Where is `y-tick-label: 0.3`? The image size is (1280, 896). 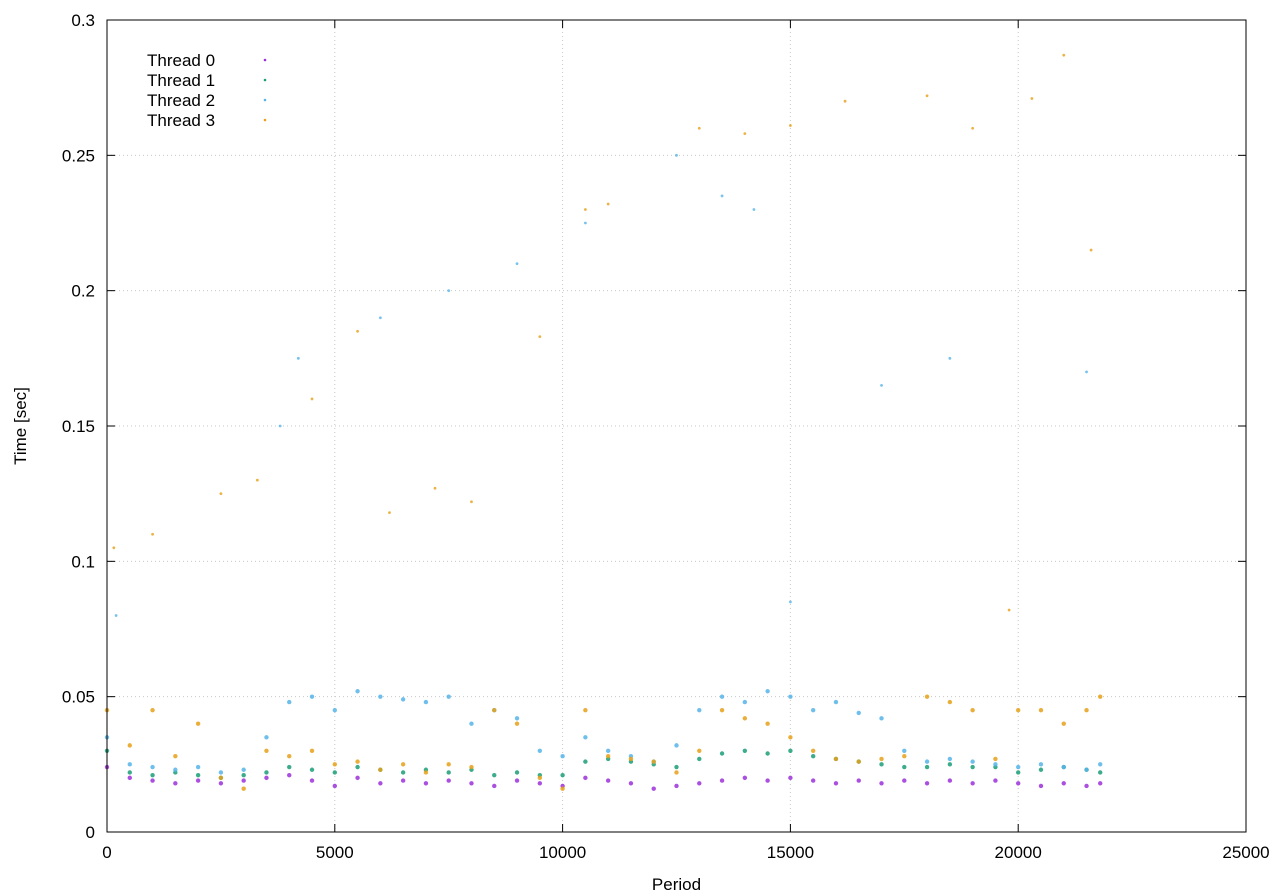
y-tick-label: 0.3 is located at coordinates (83, 20).